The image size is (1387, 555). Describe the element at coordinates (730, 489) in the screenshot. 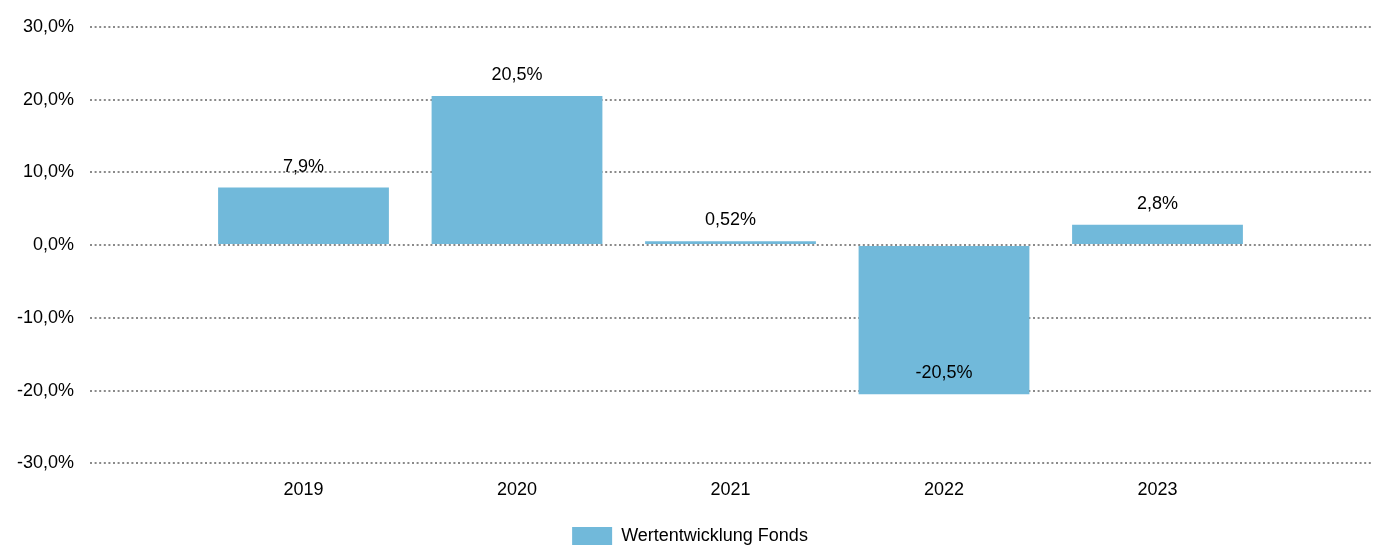

I see `x-tick-label: 2021` at that location.